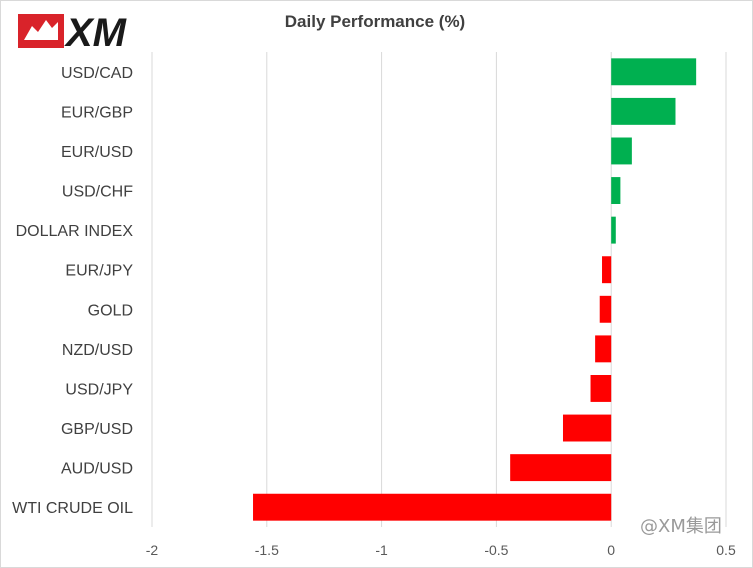 The image size is (753, 568). I want to click on category-label: USD/CHF, so click(97, 192).